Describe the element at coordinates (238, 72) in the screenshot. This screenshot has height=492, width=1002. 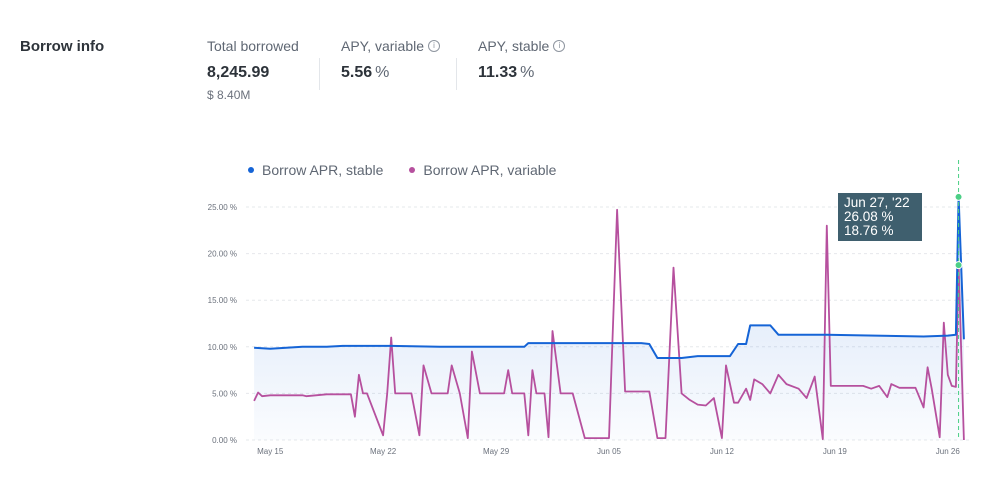
I see `total-borrowed-value: 8,245.99` at that location.